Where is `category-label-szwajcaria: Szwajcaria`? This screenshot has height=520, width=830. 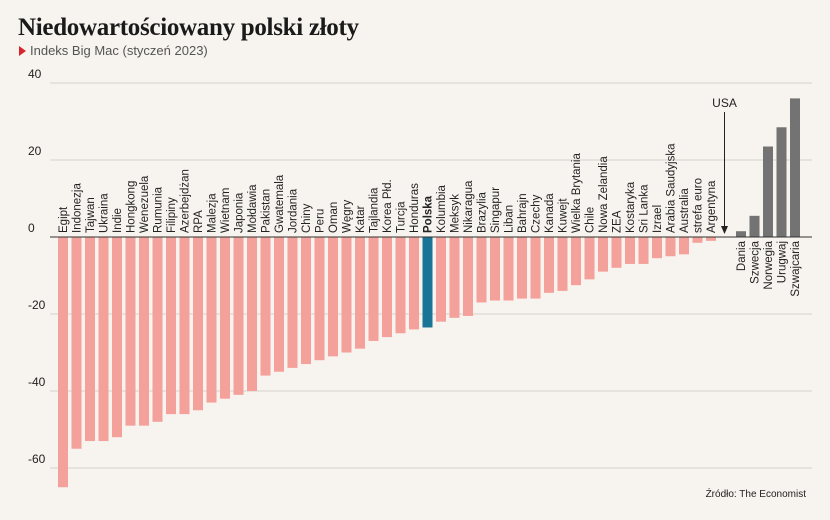
category-label-szwajcaria: Szwajcaria is located at coordinates (796, 268).